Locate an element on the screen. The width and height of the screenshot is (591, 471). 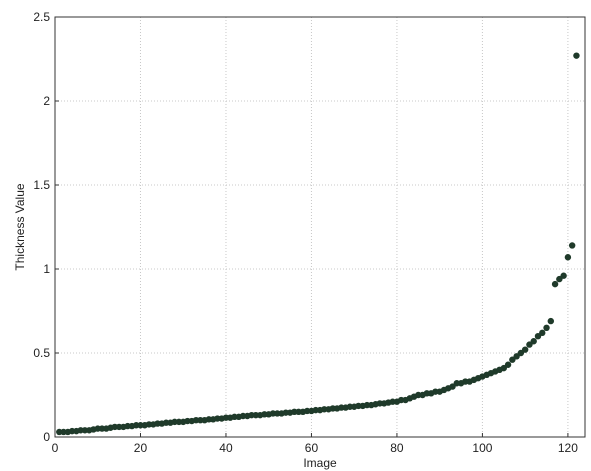
y-axis-label: Thickness Value is located at coordinates (20, 226).